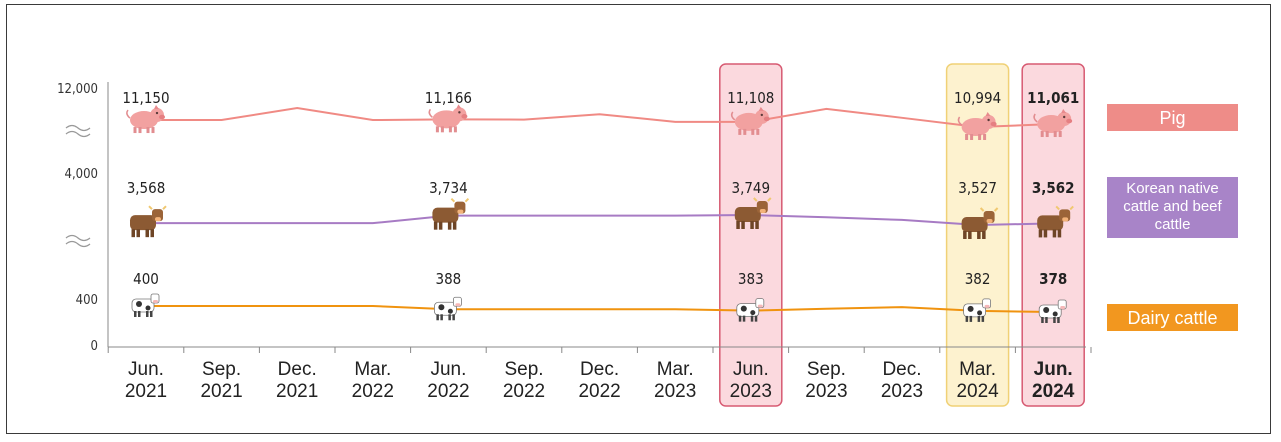 The height and width of the screenshot is (442, 1281). I want to click on x-tick-year: 2021, so click(221, 391).